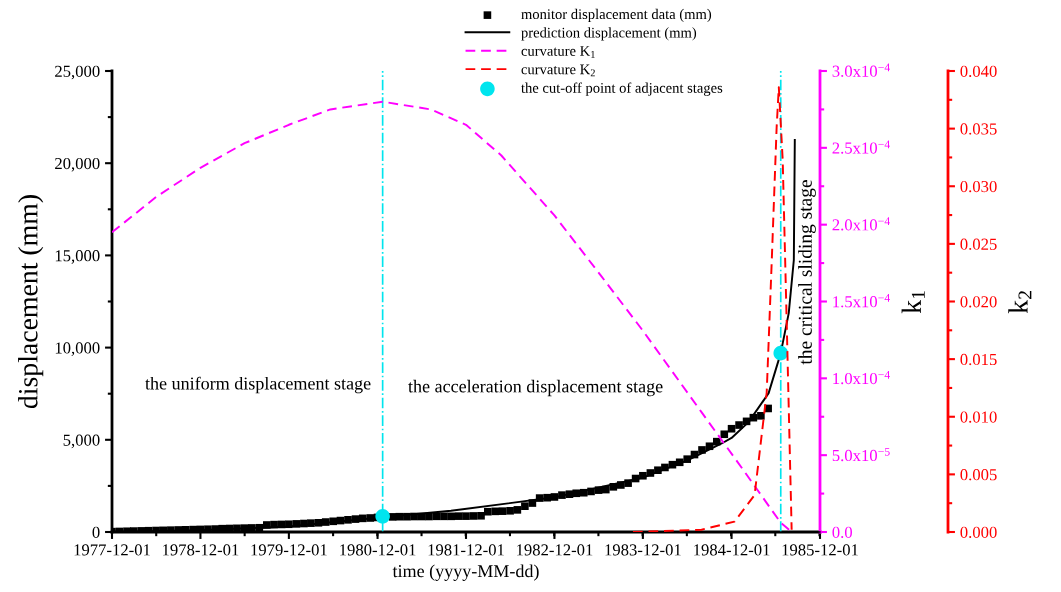  I want to click on y3-tick-label: 0.020, so click(978, 302).